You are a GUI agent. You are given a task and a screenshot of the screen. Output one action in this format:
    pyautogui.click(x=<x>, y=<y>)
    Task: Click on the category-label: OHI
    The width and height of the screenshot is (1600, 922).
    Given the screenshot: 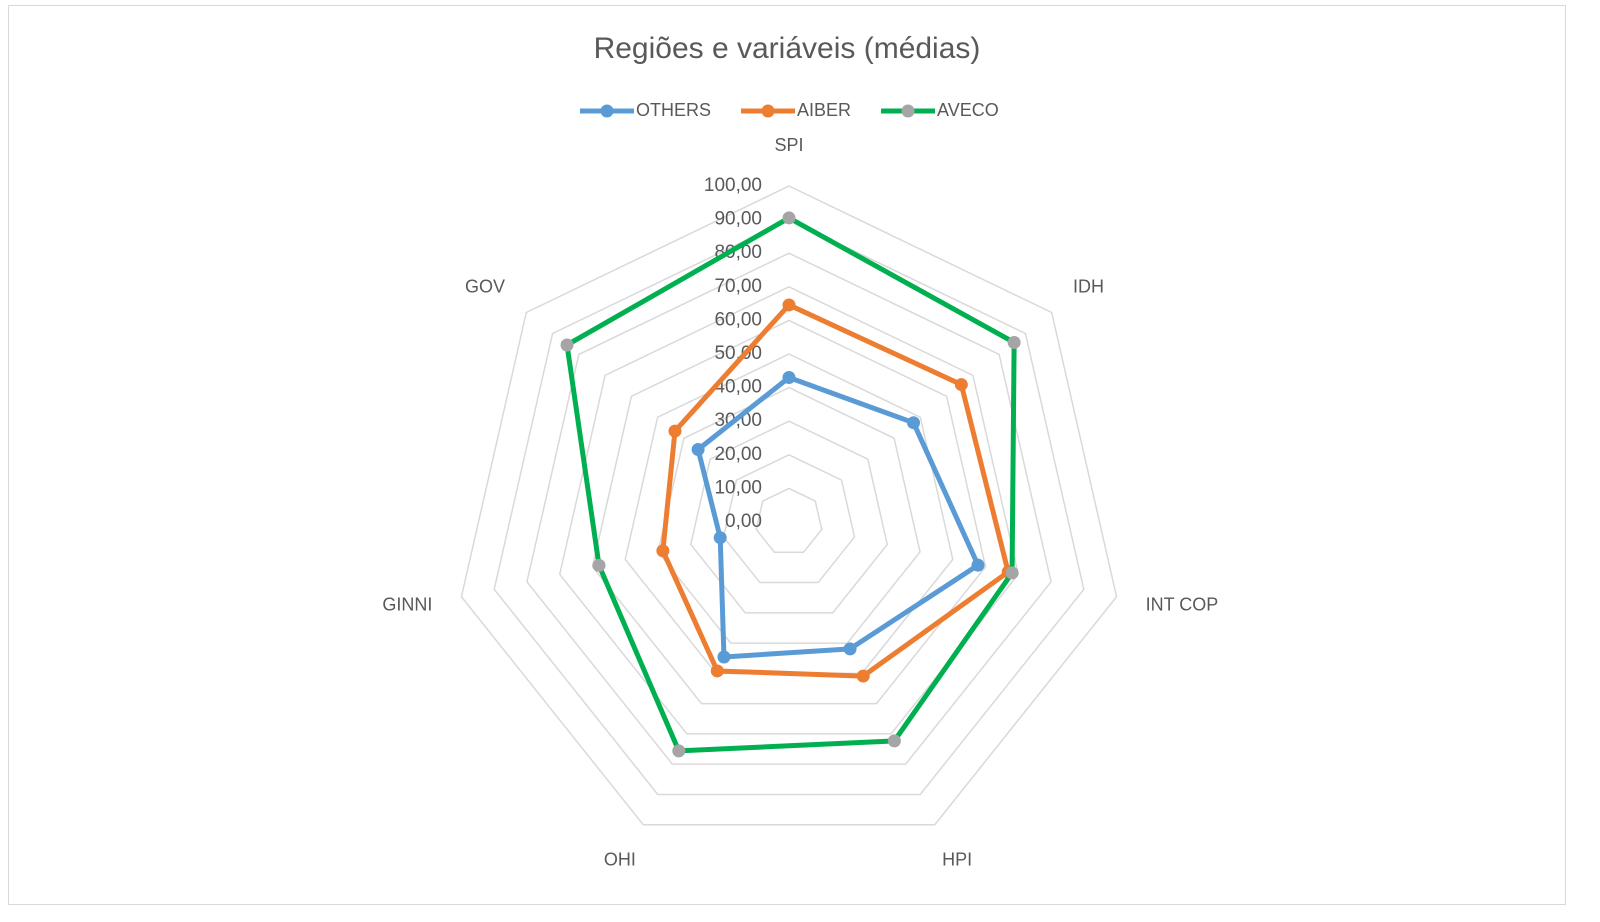 What is the action you would take?
    pyautogui.click(x=620, y=860)
    